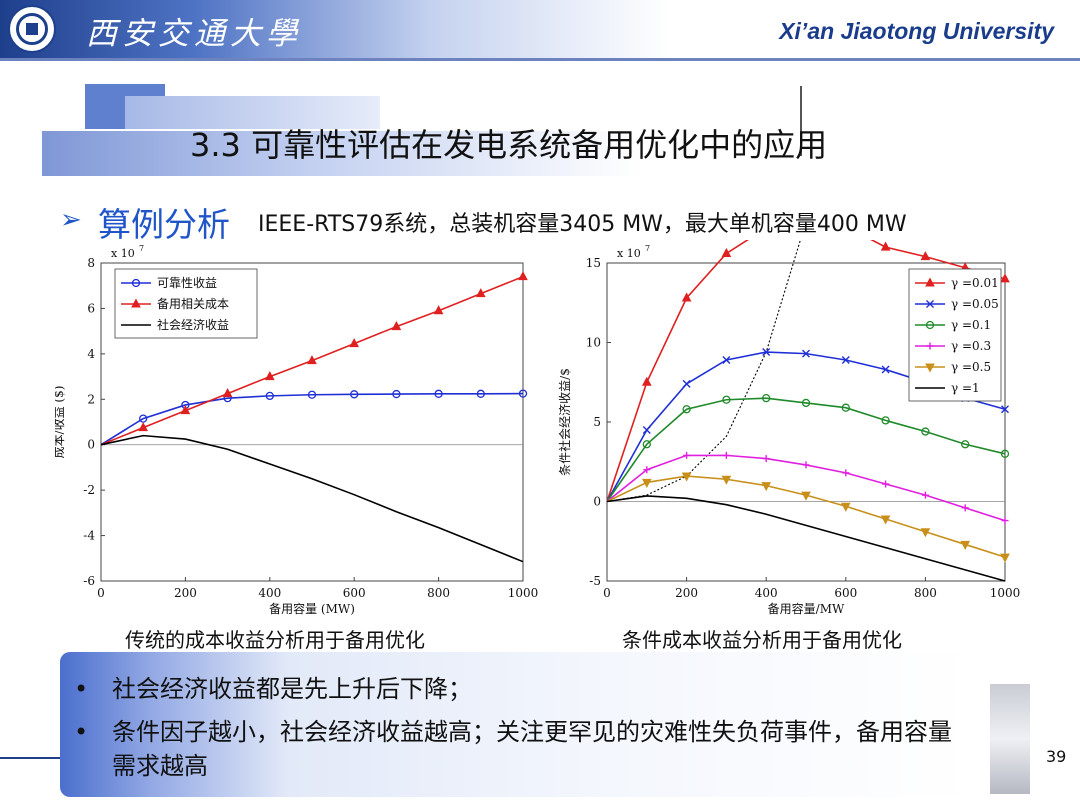  Describe the element at coordinates (647, 248) in the screenshot. I see `axis-multiplier-exponent: 7` at that location.